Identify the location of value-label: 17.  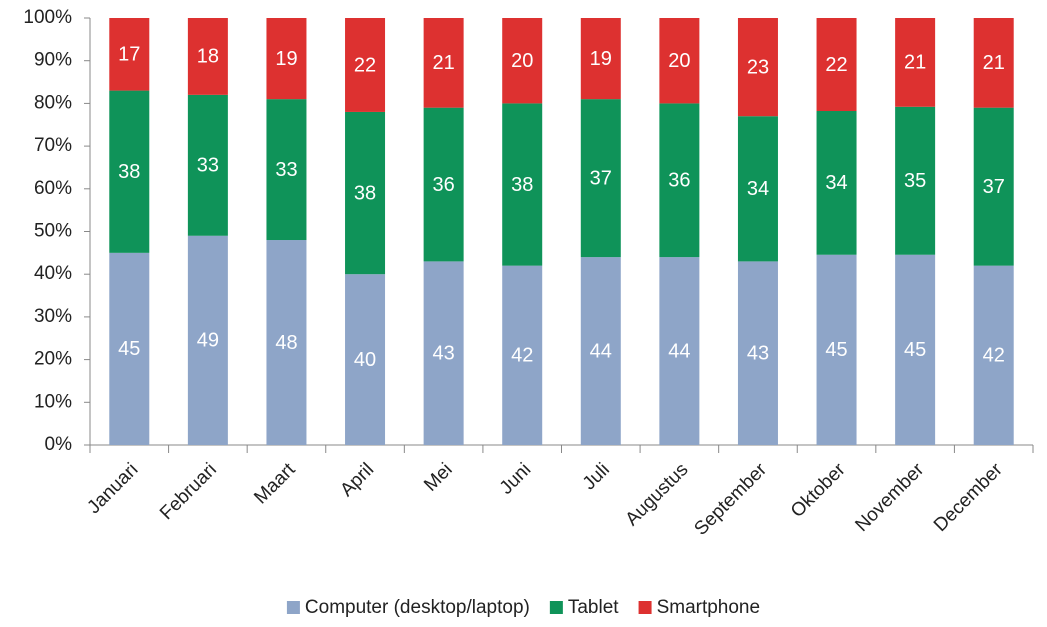
(129, 55).